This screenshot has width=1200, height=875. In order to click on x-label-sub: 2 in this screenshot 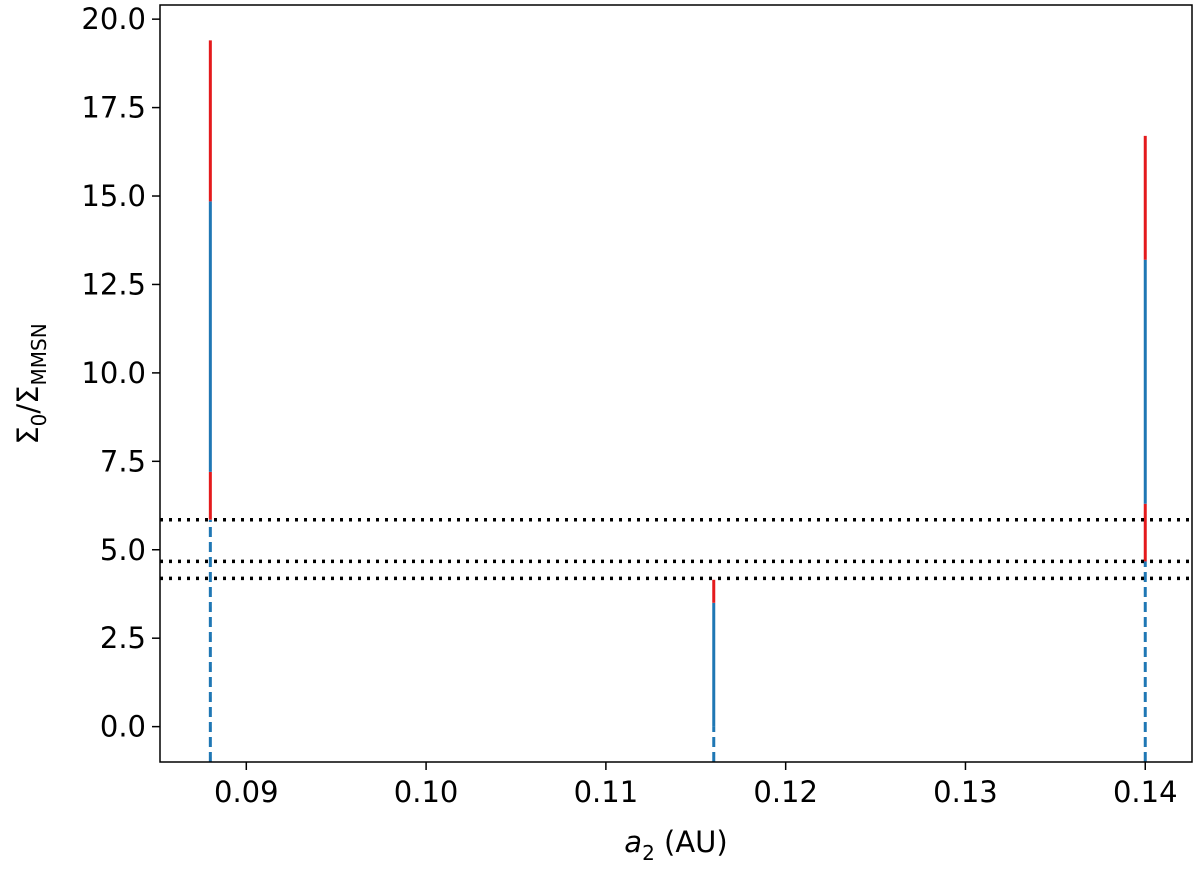, I will do `click(648, 853)`.